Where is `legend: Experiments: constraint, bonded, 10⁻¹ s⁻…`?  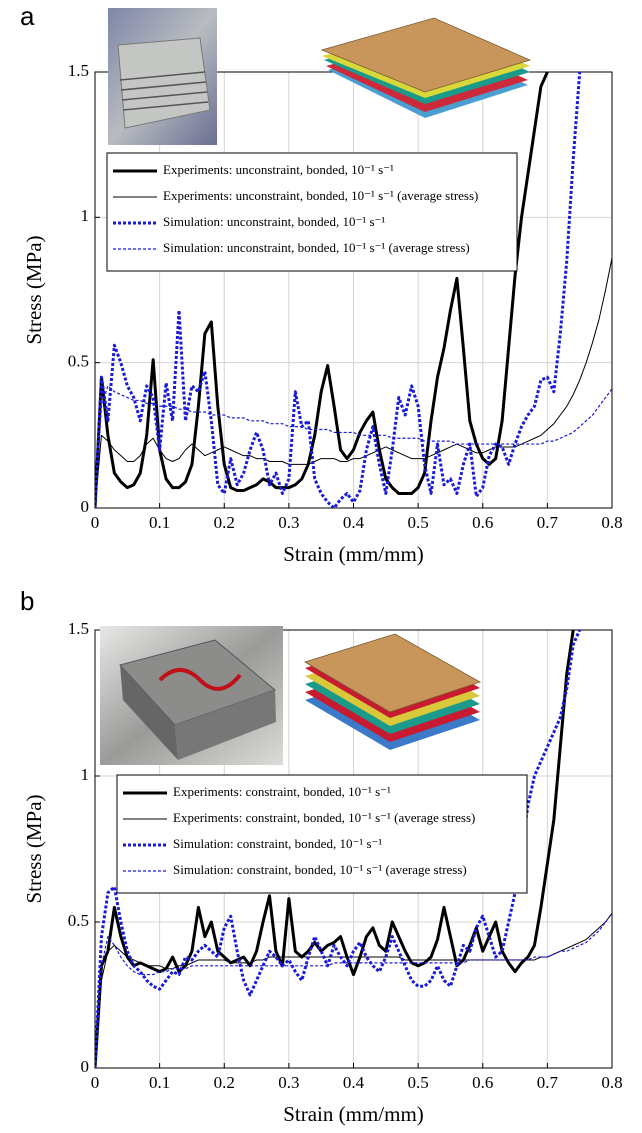
legend: Experiments: constraint, bonded, 10⁻¹ s⁻… is located at coordinates (322, 834).